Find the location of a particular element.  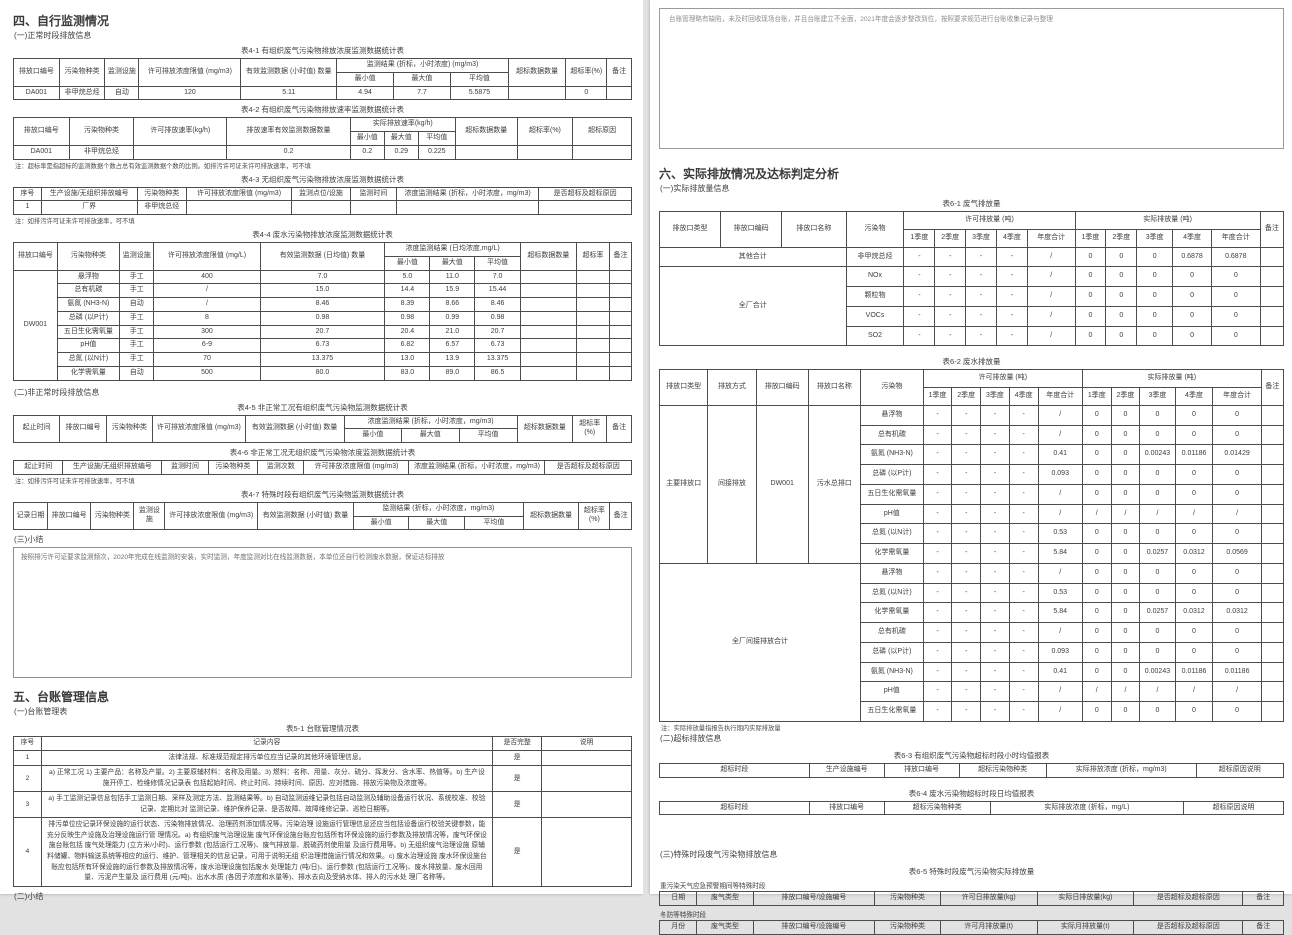

table-cell: 70 is located at coordinates (207, 359).